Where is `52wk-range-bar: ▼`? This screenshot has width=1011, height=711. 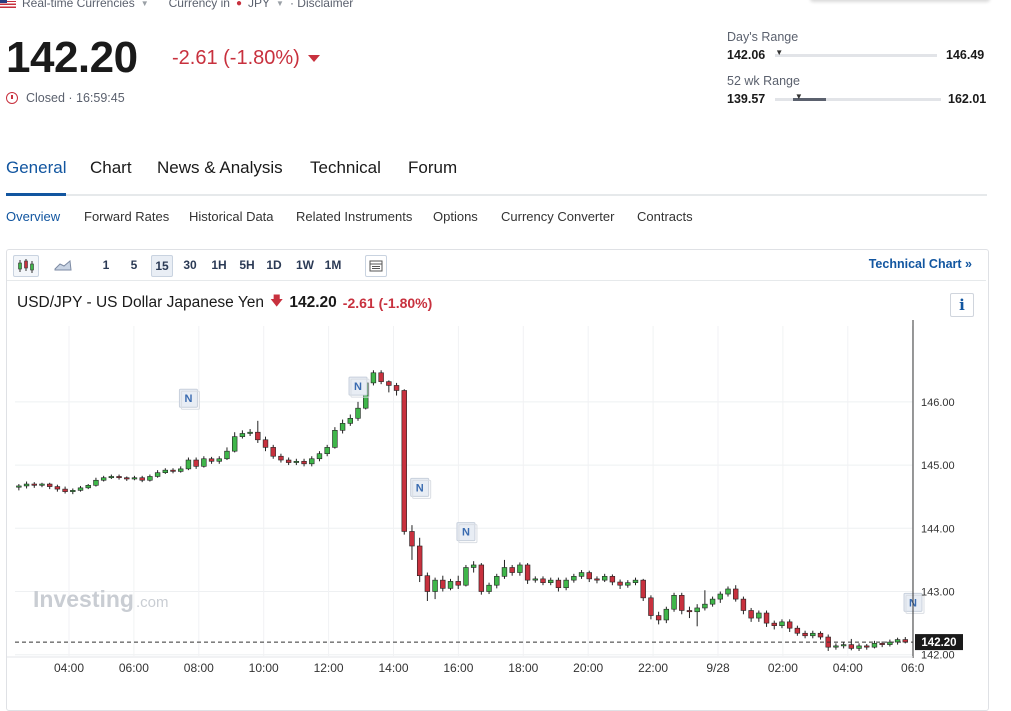 52wk-range-bar: ▼ is located at coordinates (858, 96).